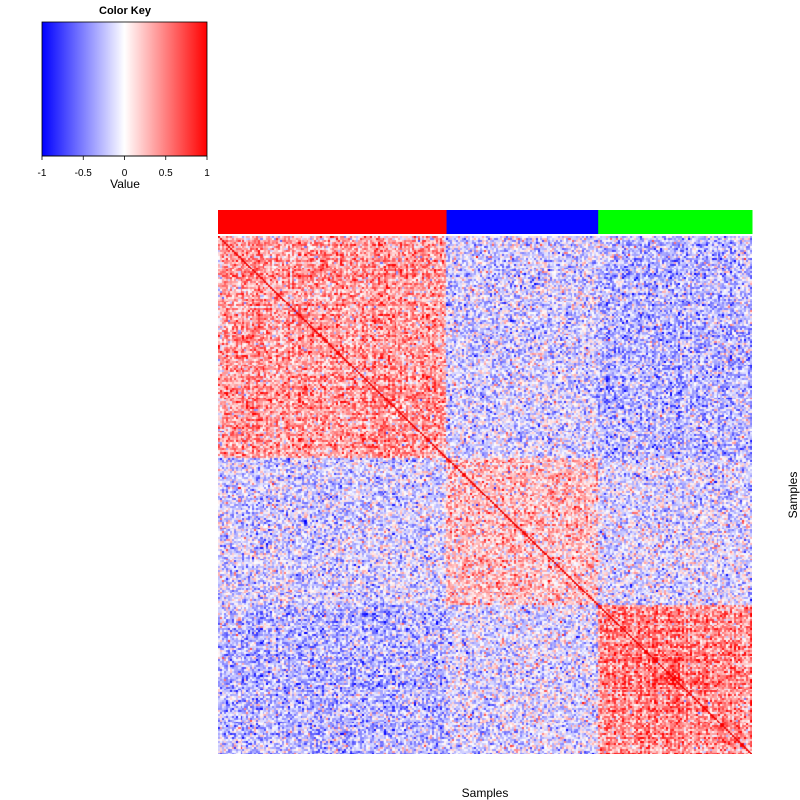 The width and height of the screenshot is (800, 800). I want to click on color-key-value-label: Value, so click(125, 184).